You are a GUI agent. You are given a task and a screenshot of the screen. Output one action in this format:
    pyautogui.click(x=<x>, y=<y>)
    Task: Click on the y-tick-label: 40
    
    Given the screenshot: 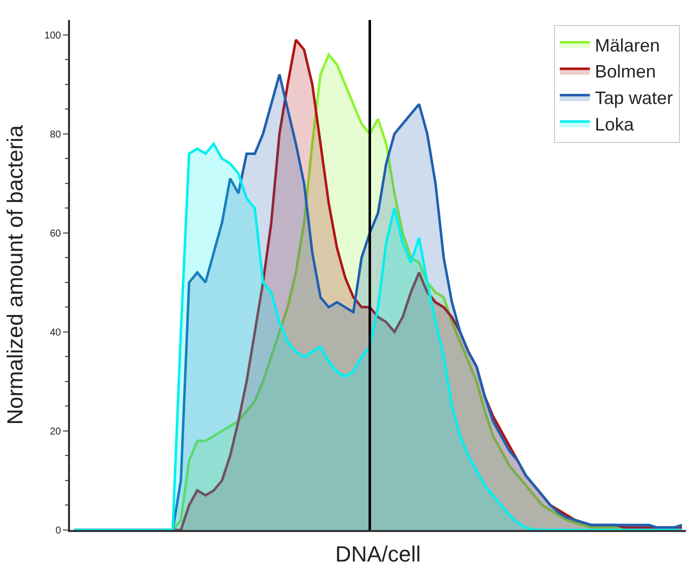 What is the action you would take?
    pyautogui.click(x=56, y=332)
    